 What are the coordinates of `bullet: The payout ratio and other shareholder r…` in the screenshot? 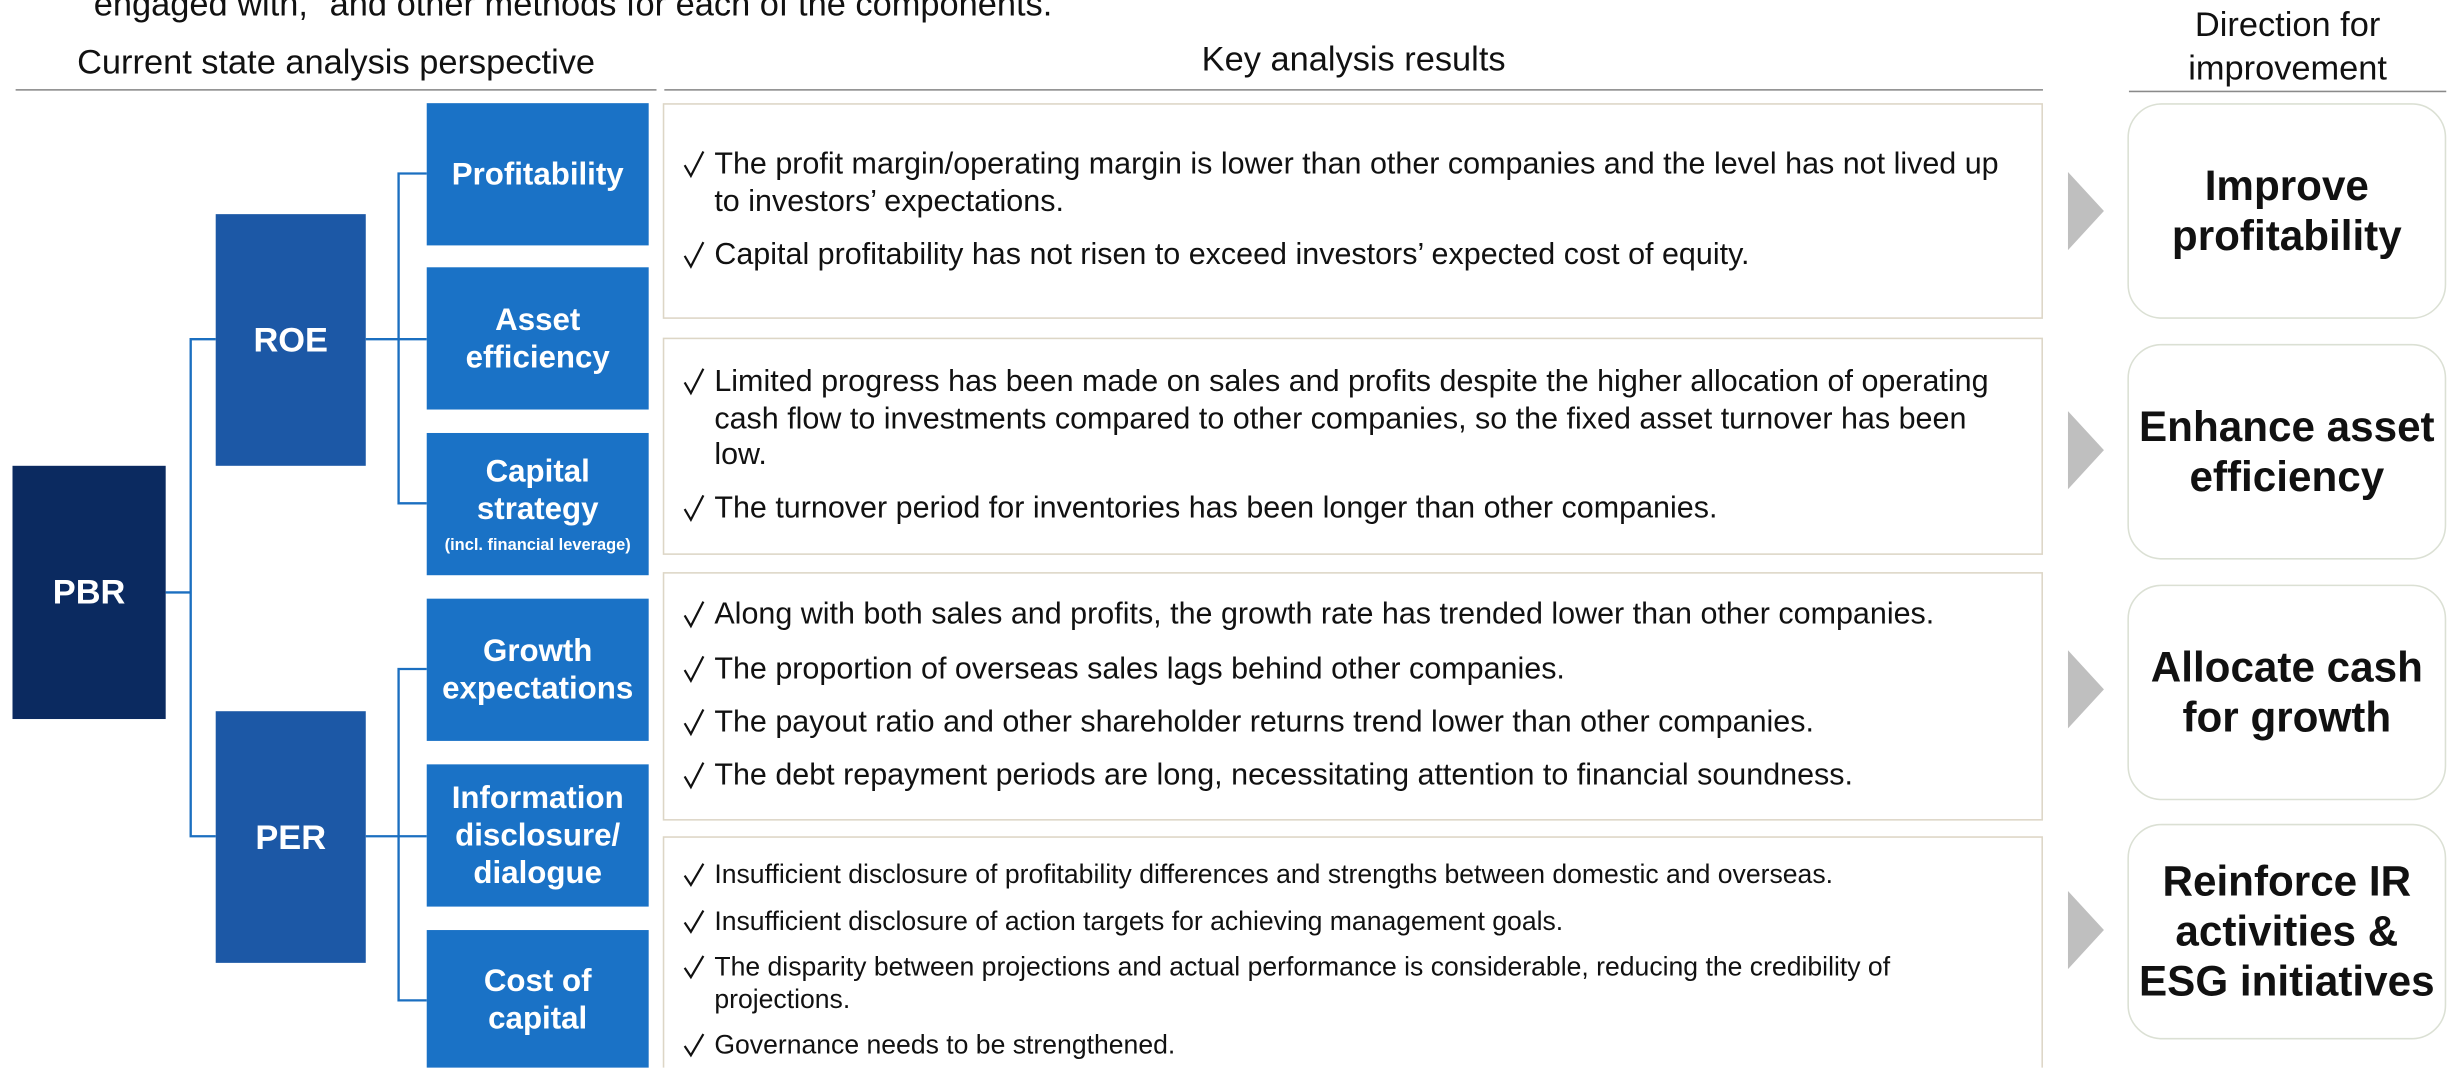 It's located at (1354, 723).